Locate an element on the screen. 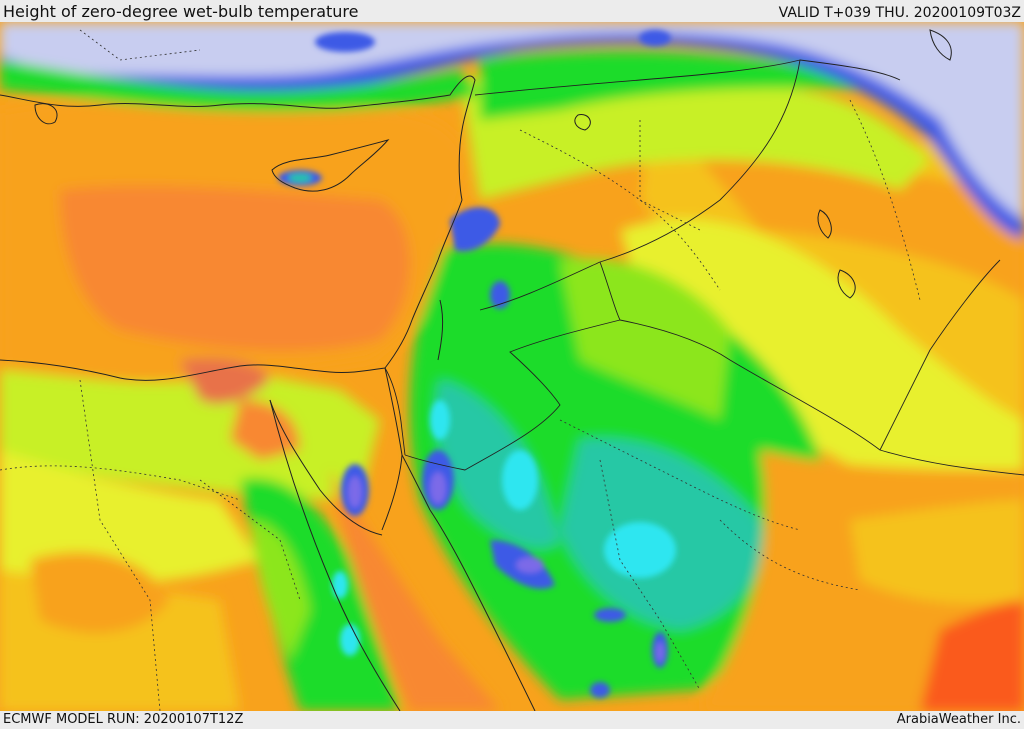 The height and width of the screenshot is (729, 1024). spot-asir-violet is located at coordinates (660, 652).